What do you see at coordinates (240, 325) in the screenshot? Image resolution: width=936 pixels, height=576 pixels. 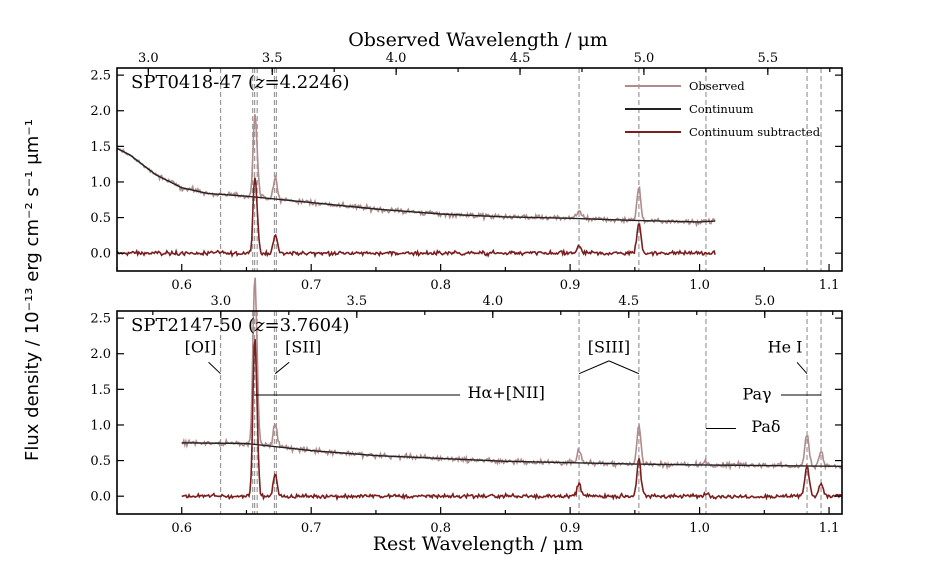 I see `panel-title: SPT2147-50 (z=3.7604)` at bounding box center [240, 325].